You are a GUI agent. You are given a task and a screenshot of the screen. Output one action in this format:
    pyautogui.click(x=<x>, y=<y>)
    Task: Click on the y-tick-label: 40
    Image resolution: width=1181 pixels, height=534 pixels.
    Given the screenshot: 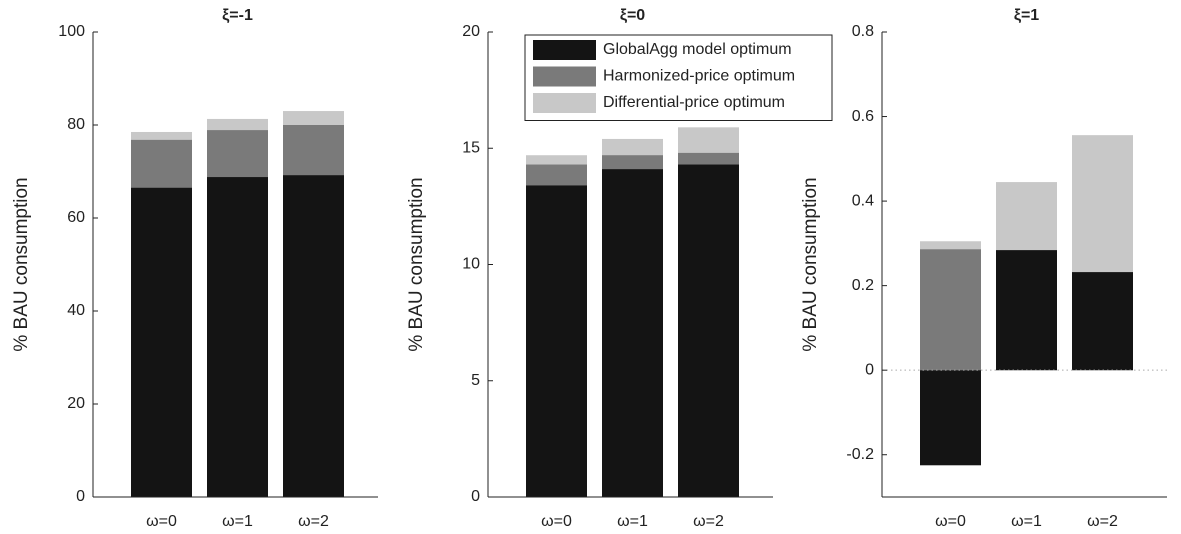 What is the action you would take?
    pyautogui.click(x=76, y=310)
    